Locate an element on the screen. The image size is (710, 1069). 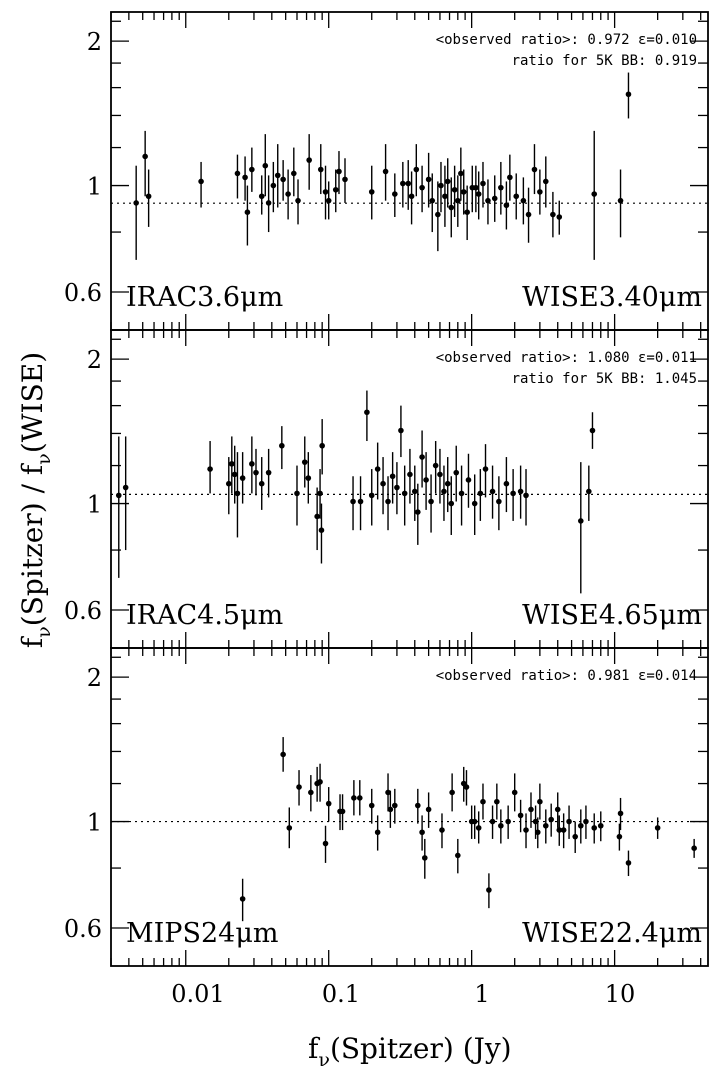
annotation-observed-ratio: <observed ratio>: 0.981 ε=0.014 is located at coordinates (566, 676).